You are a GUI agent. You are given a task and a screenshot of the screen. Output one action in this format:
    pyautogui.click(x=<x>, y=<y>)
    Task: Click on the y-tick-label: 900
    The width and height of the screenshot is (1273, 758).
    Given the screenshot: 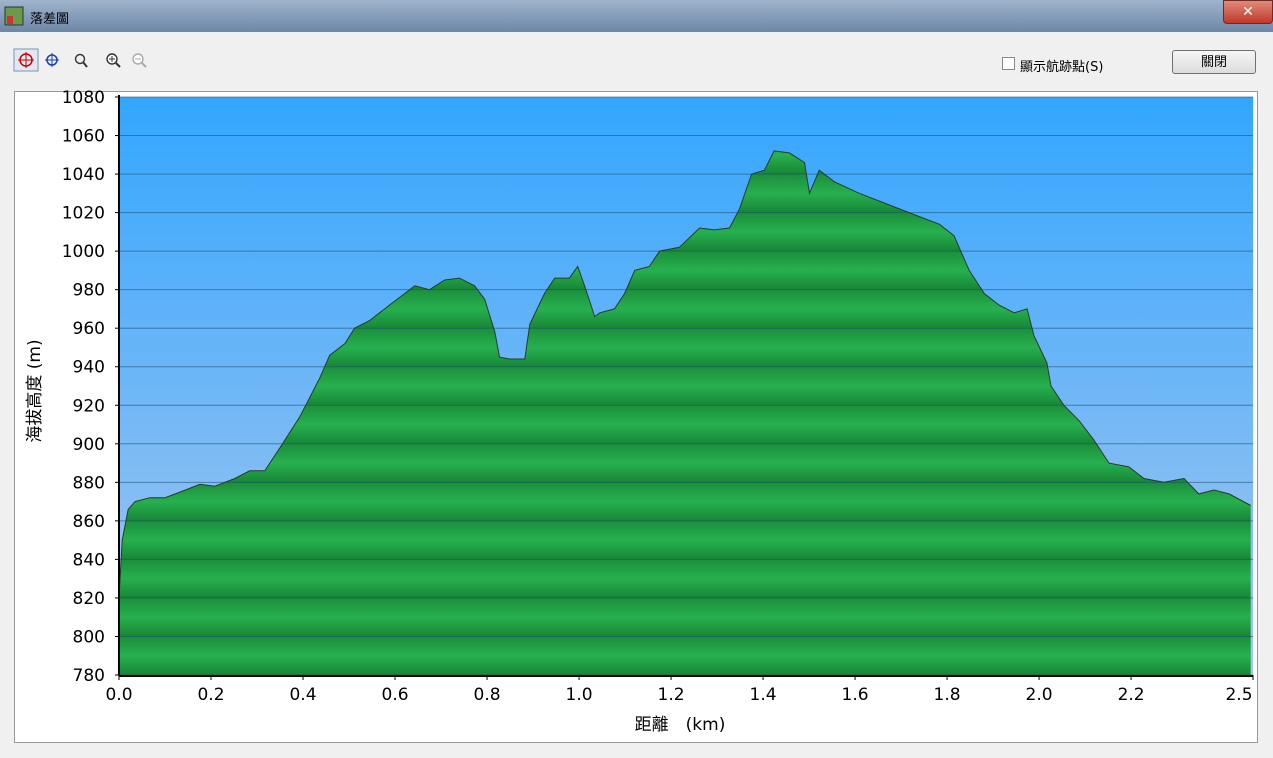 What is the action you would take?
    pyautogui.click(x=89, y=445)
    